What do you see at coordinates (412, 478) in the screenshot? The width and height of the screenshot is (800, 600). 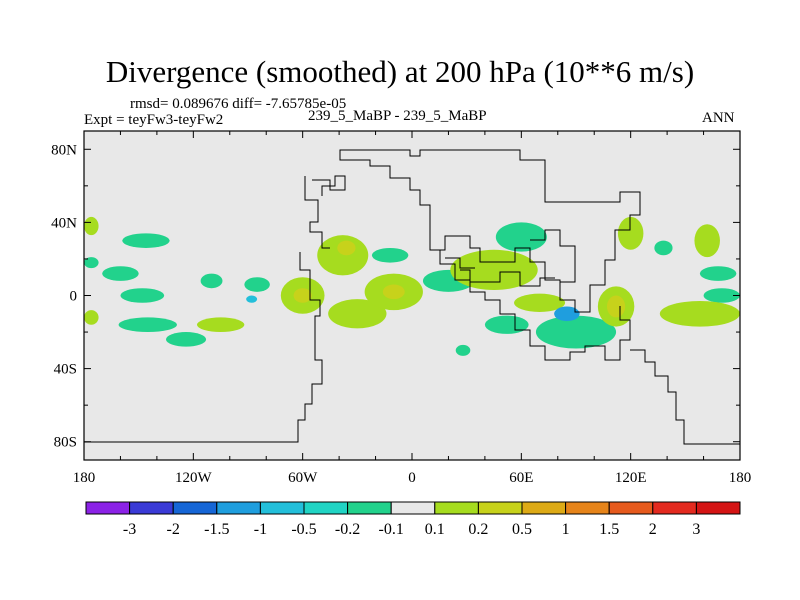 I see `x-tick-label: 0` at bounding box center [412, 478].